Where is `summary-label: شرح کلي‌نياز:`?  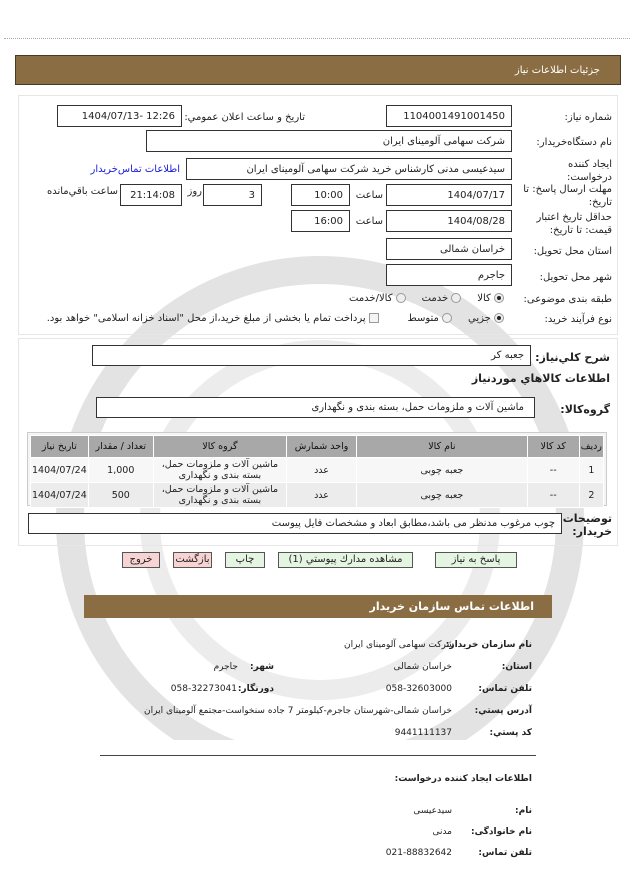 summary-label: شرح کلي‌نياز: is located at coordinates (572, 357).